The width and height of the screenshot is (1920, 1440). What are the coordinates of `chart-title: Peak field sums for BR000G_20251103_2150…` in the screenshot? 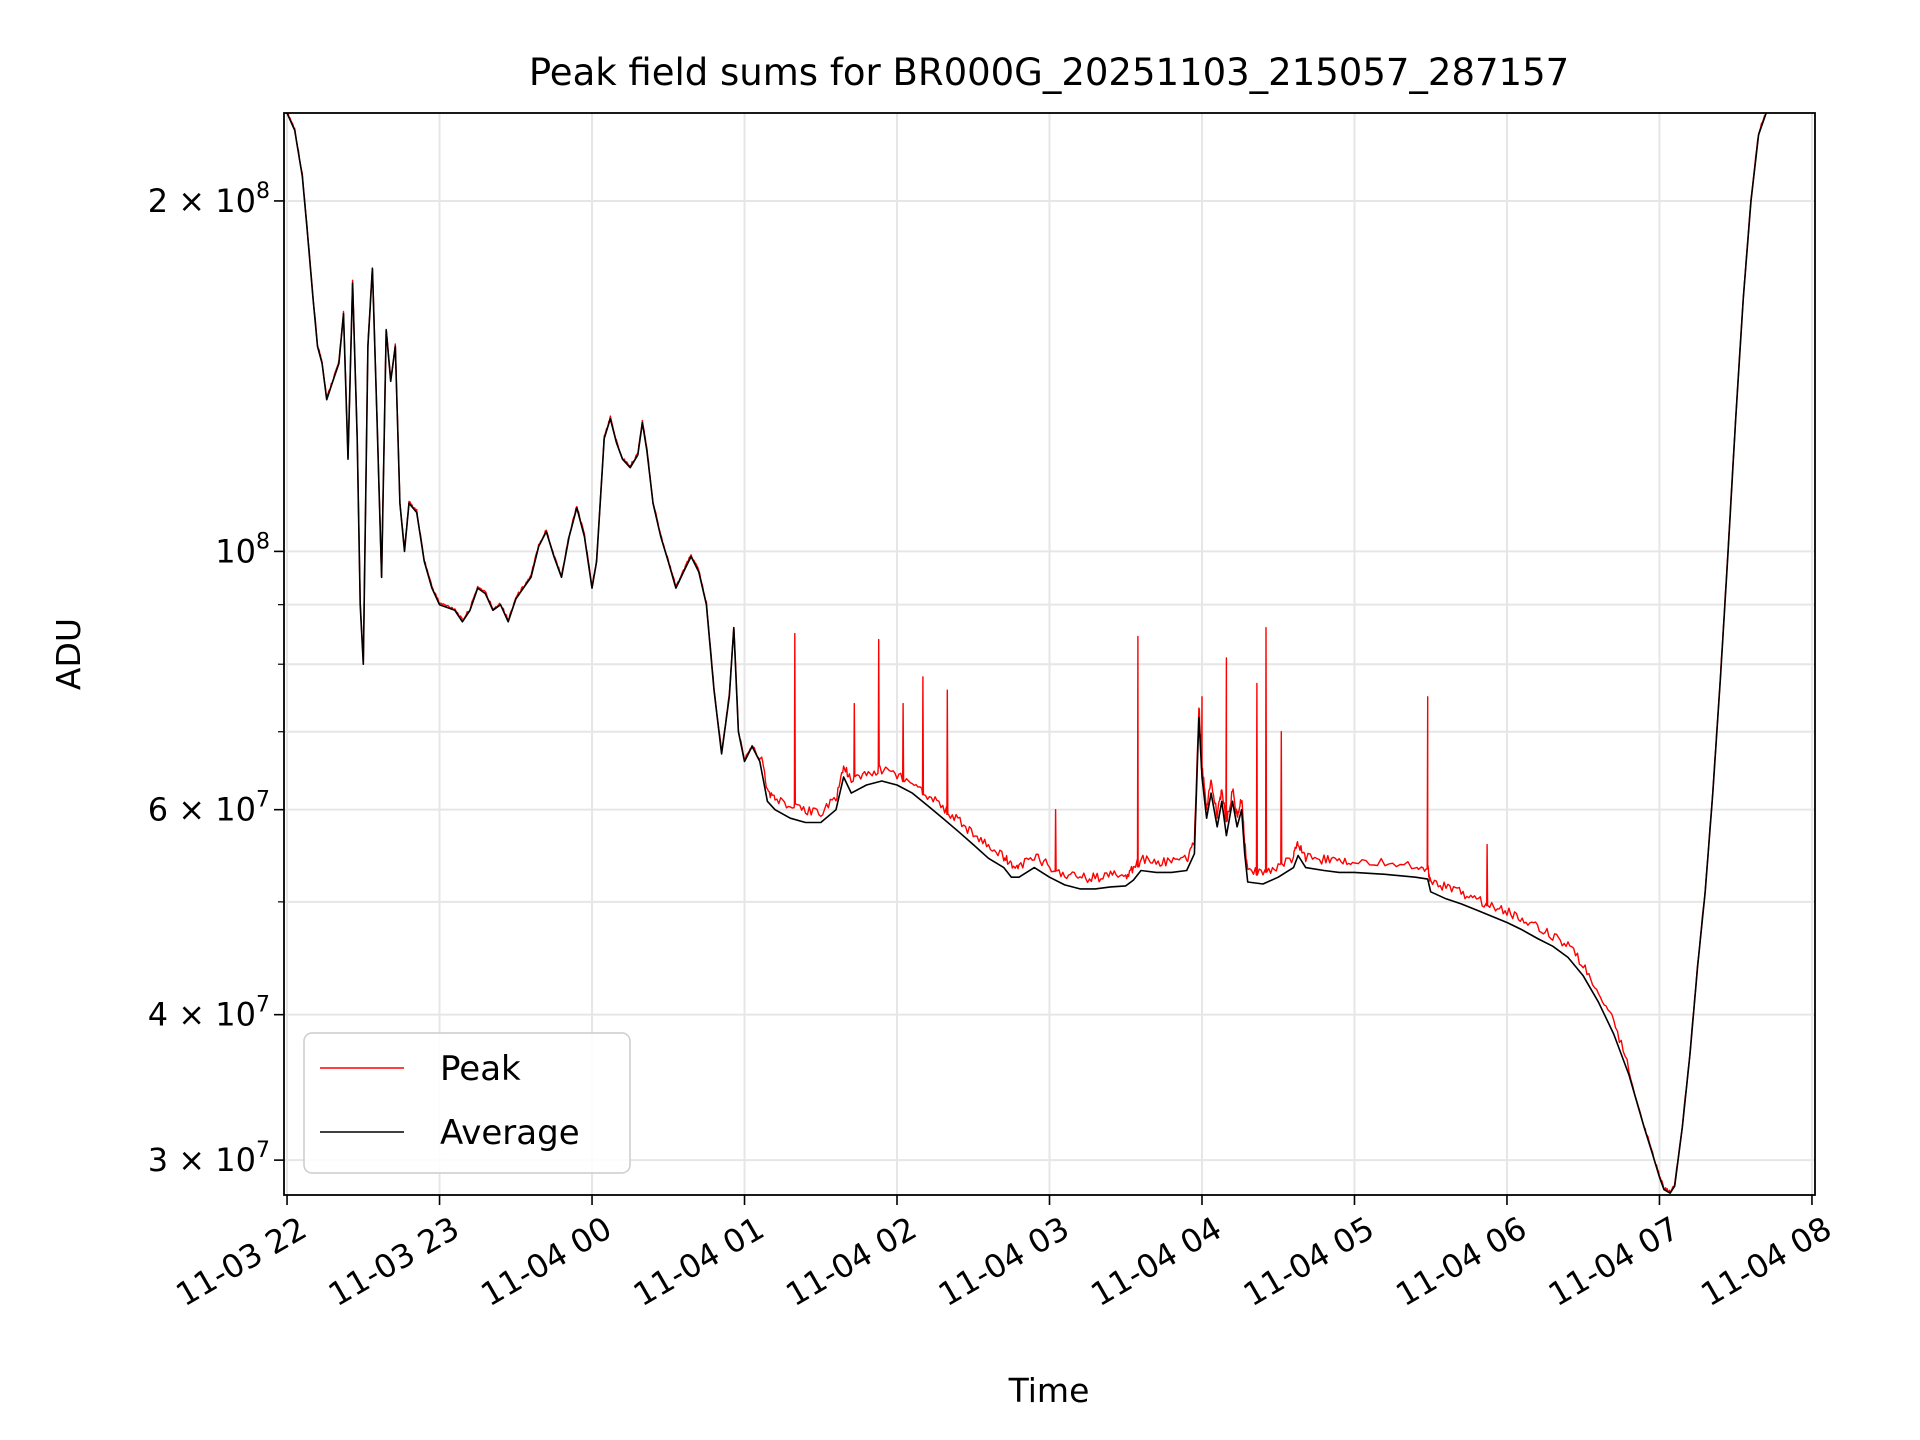 It's located at (1049, 72).